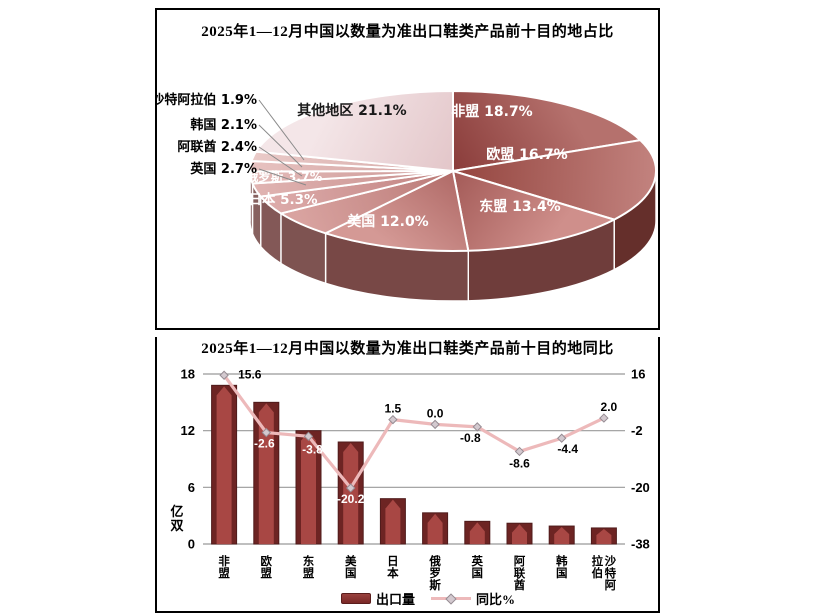  Describe the element at coordinates (519, 206) in the screenshot. I see `pie-slice-label: 东盟 13.4%` at that location.